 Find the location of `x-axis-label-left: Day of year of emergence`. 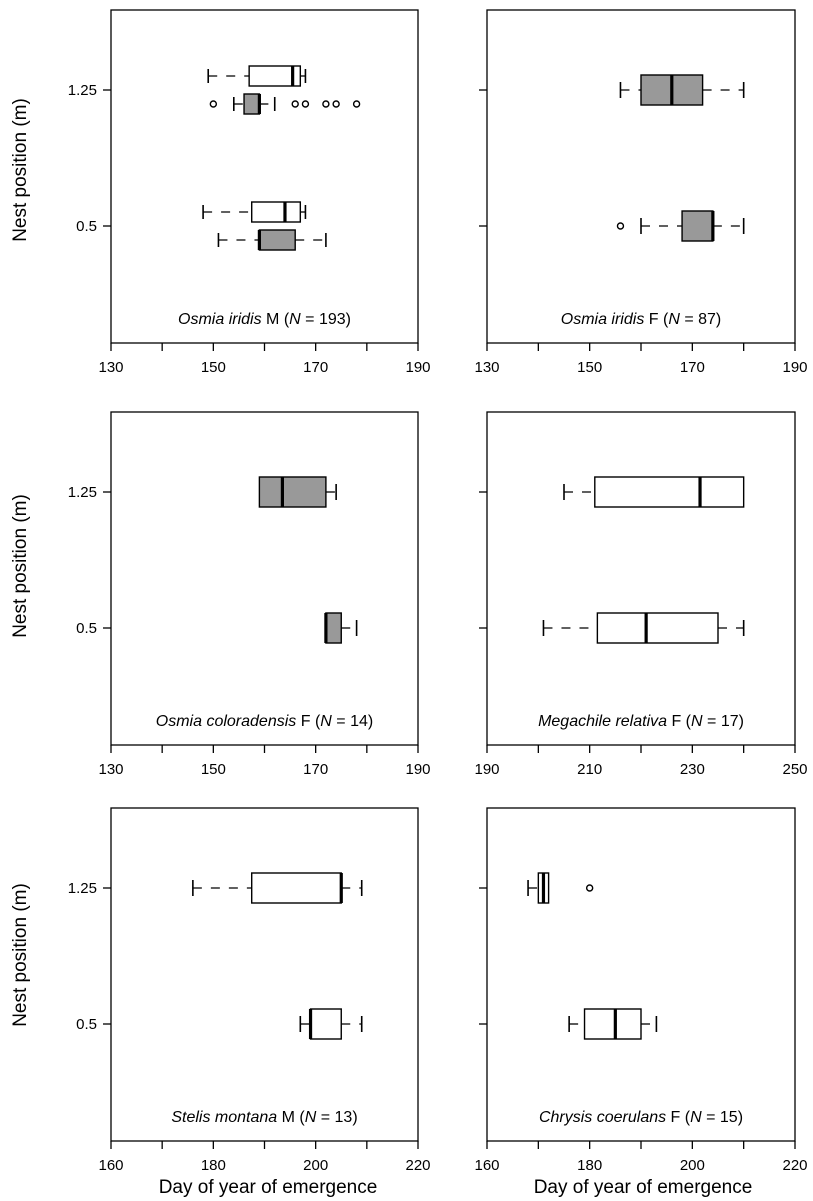

x-axis-label-left: Day of year of emergence is located at coordinates (268, 1187).